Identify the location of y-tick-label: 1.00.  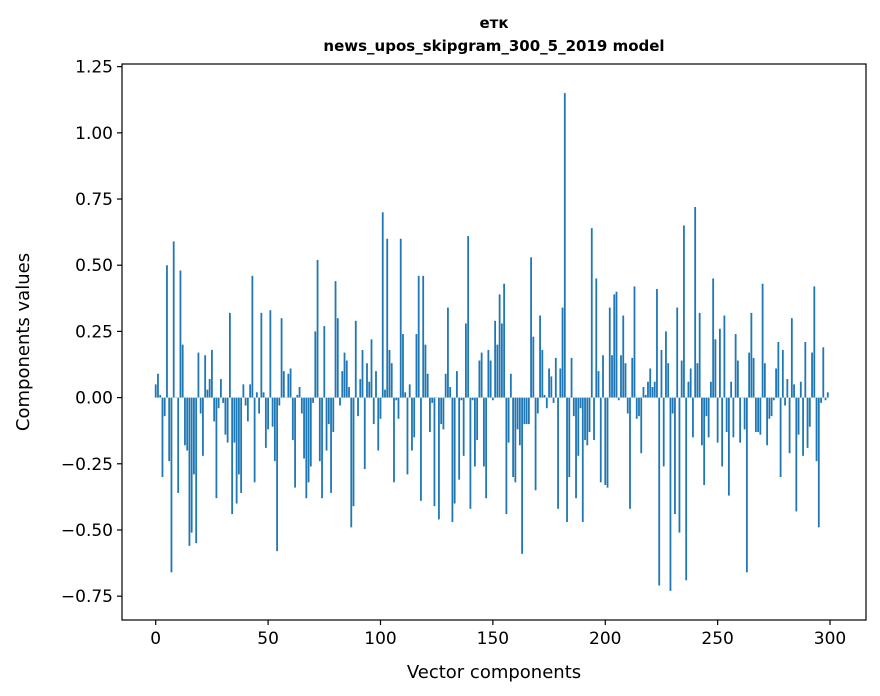
(94, 134).